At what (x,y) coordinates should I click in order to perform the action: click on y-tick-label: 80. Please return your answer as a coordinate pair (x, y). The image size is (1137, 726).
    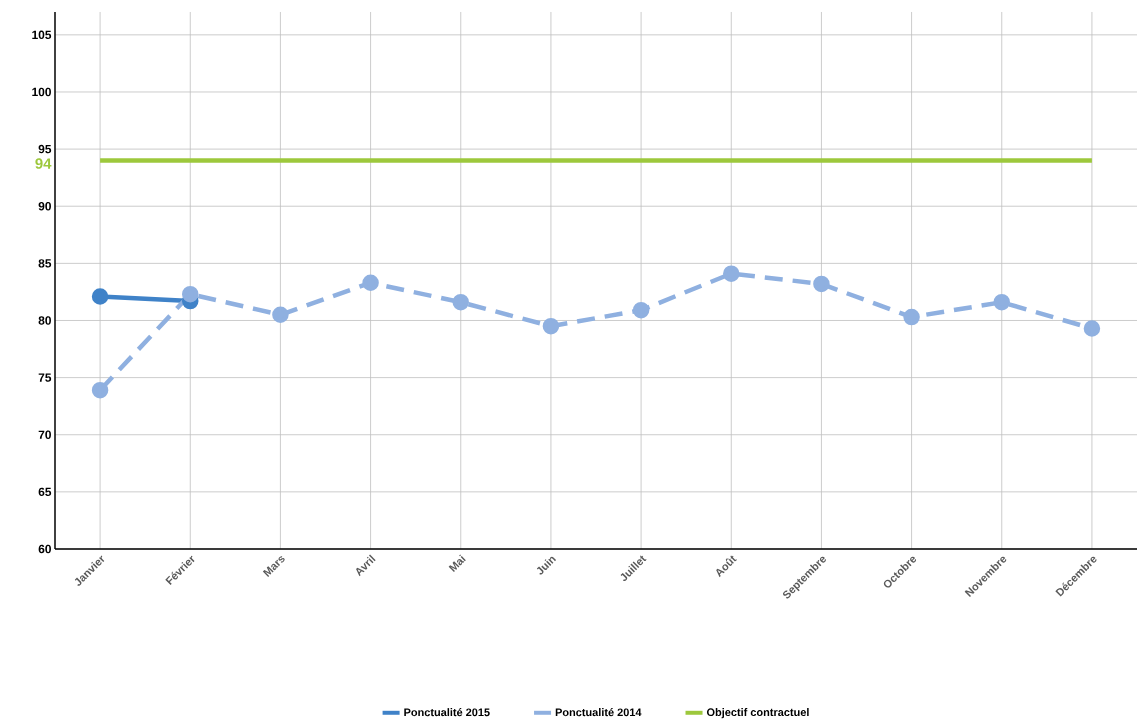
    Looking at the image, I should click on (44, 320).